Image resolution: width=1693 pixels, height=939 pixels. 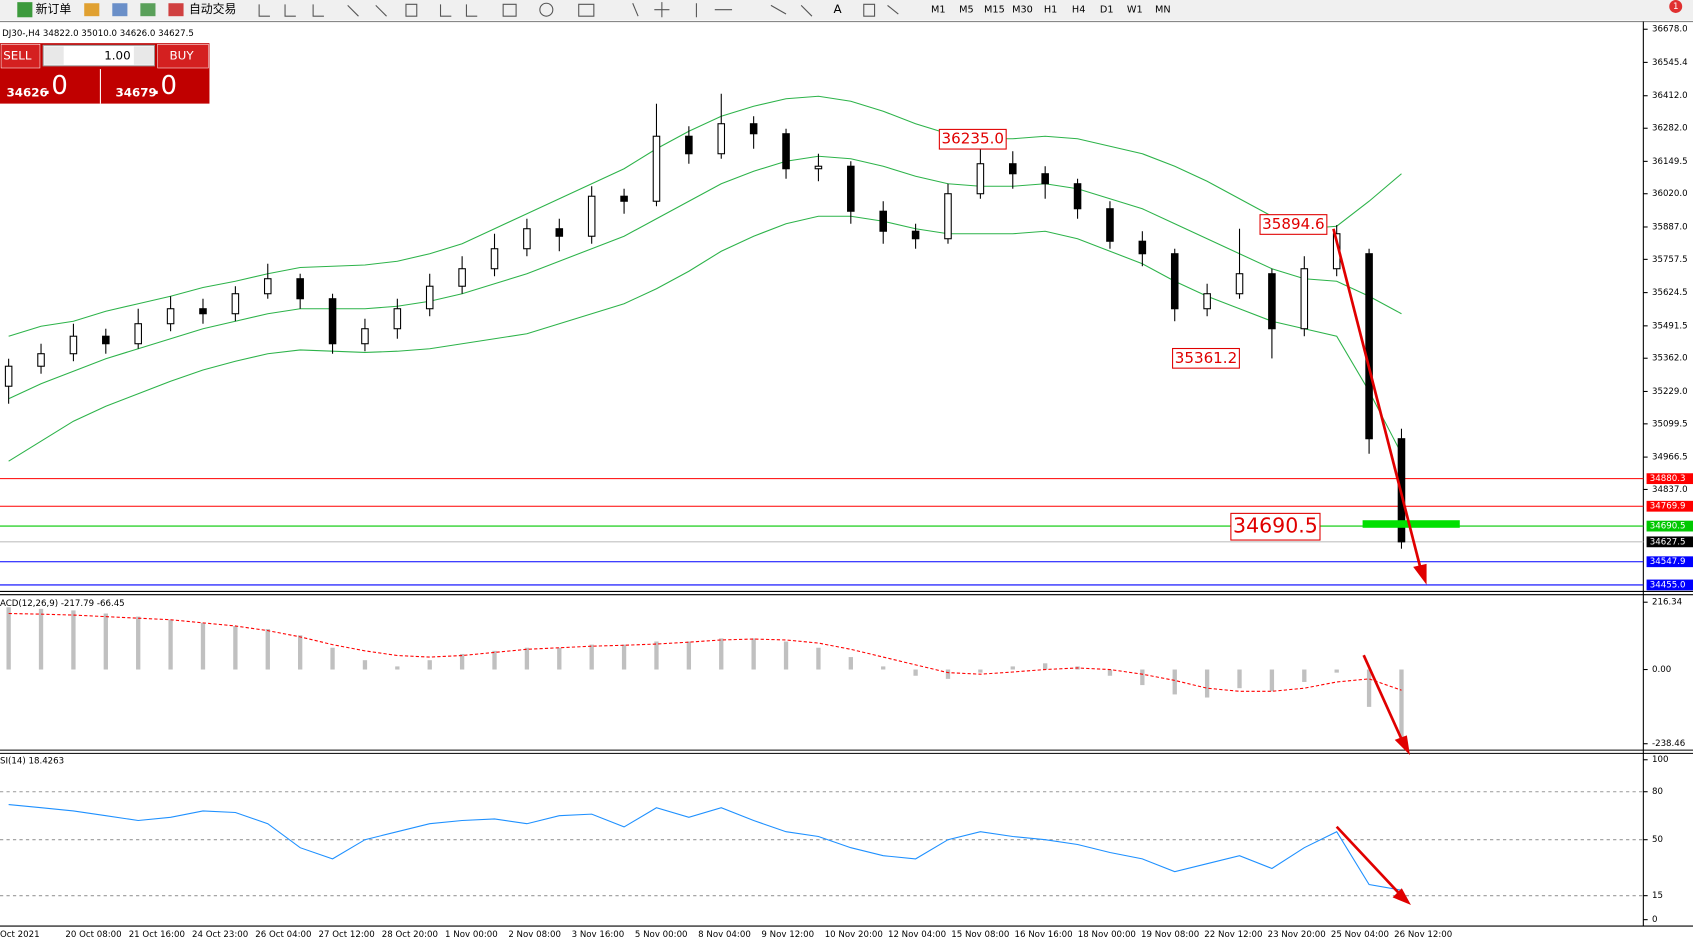 What do you see at coordinates (93, 934) in the screenshot?
I see `time-label: 20 Oct 08:00` at bounding box center [93, 934].